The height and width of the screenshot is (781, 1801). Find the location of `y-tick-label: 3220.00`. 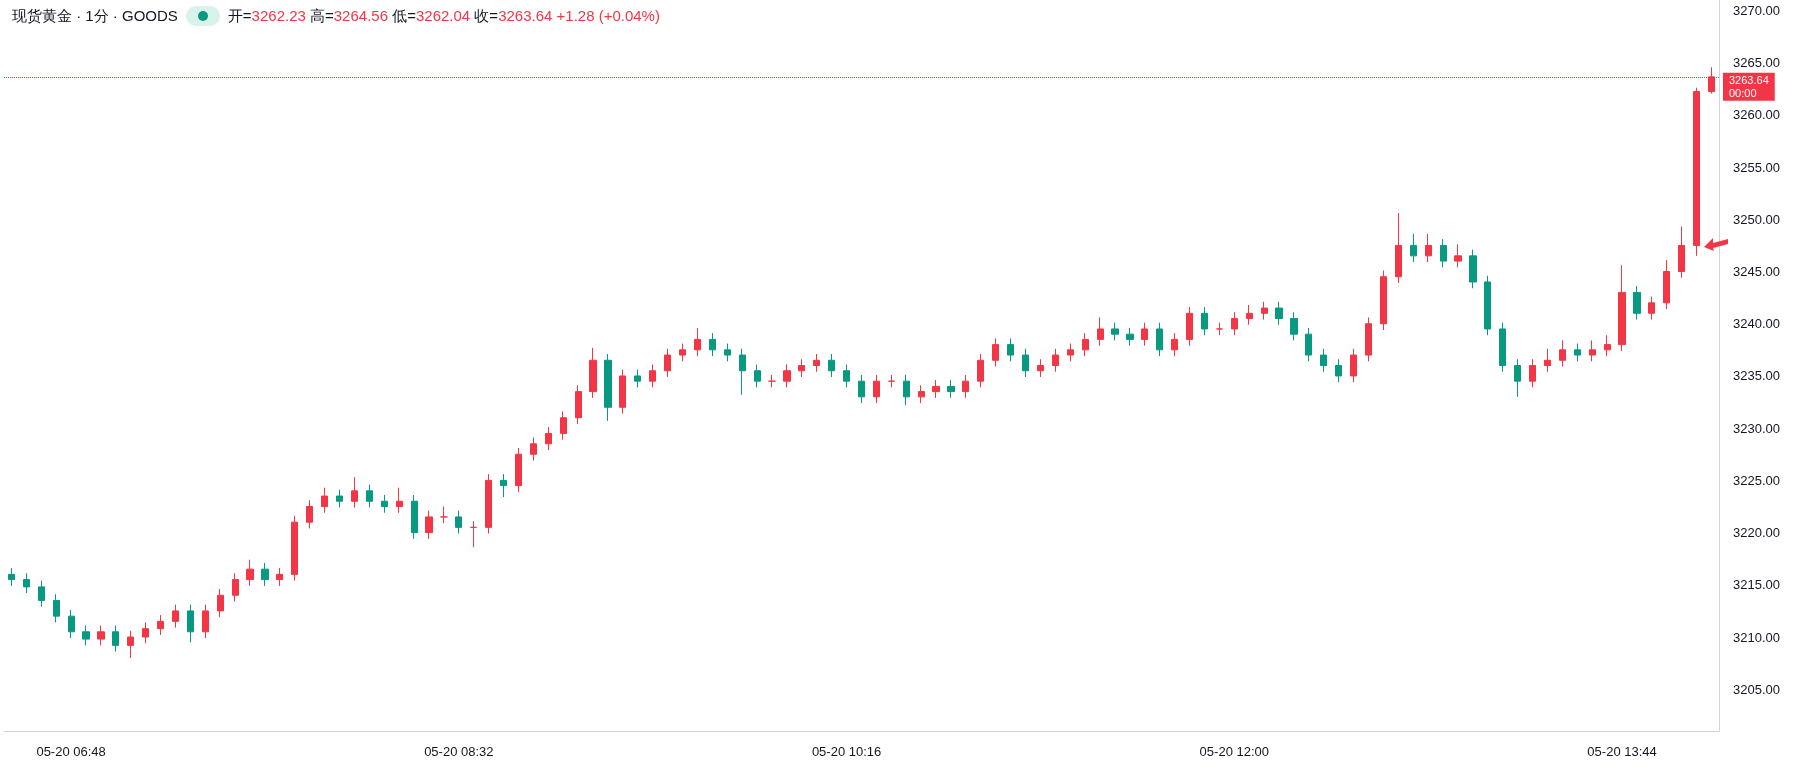

y-tick-label: 3220.00 is located at coordinates (1756, 533).